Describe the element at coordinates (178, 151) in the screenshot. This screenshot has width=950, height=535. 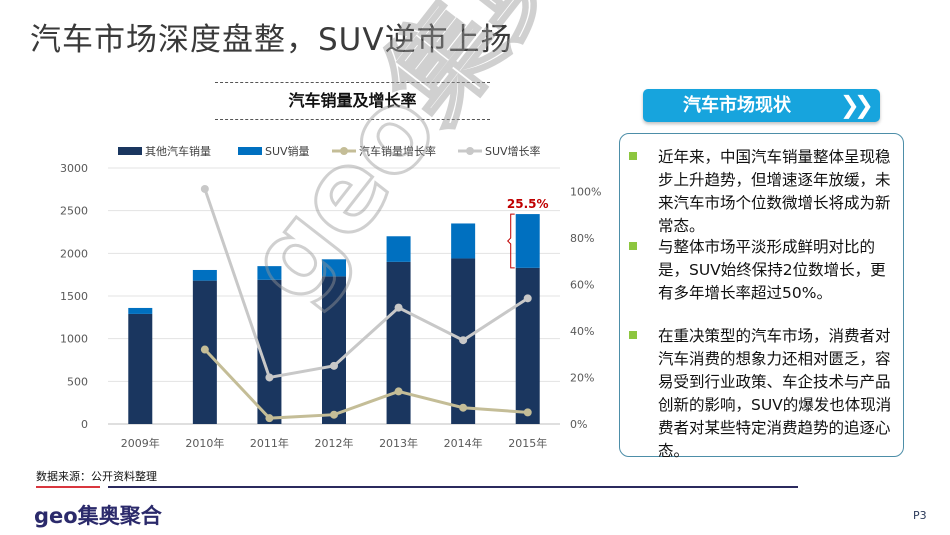
I see `legend-label: 其他汽车销量` at that location.